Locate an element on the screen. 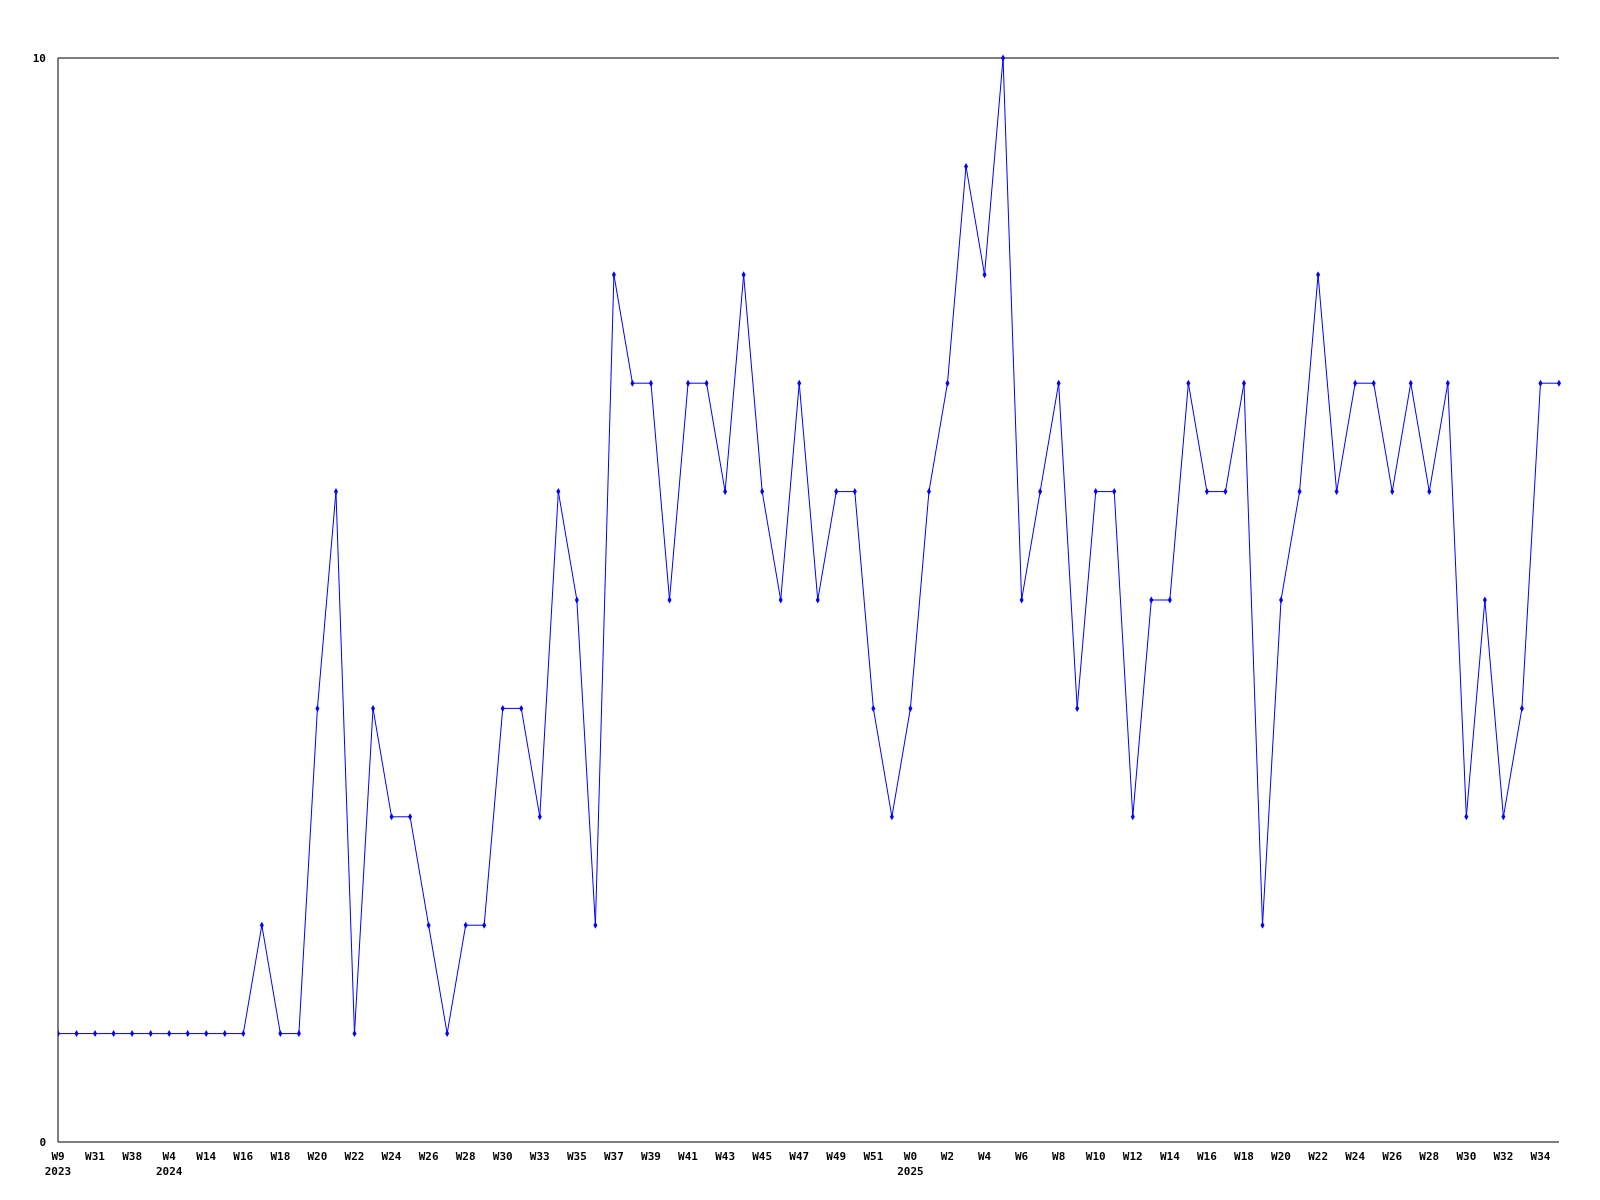 Image resolution: width=1600 pixels, height=1200 pixels. x-tick-label: W35 is located at coordinates (576, 1156).